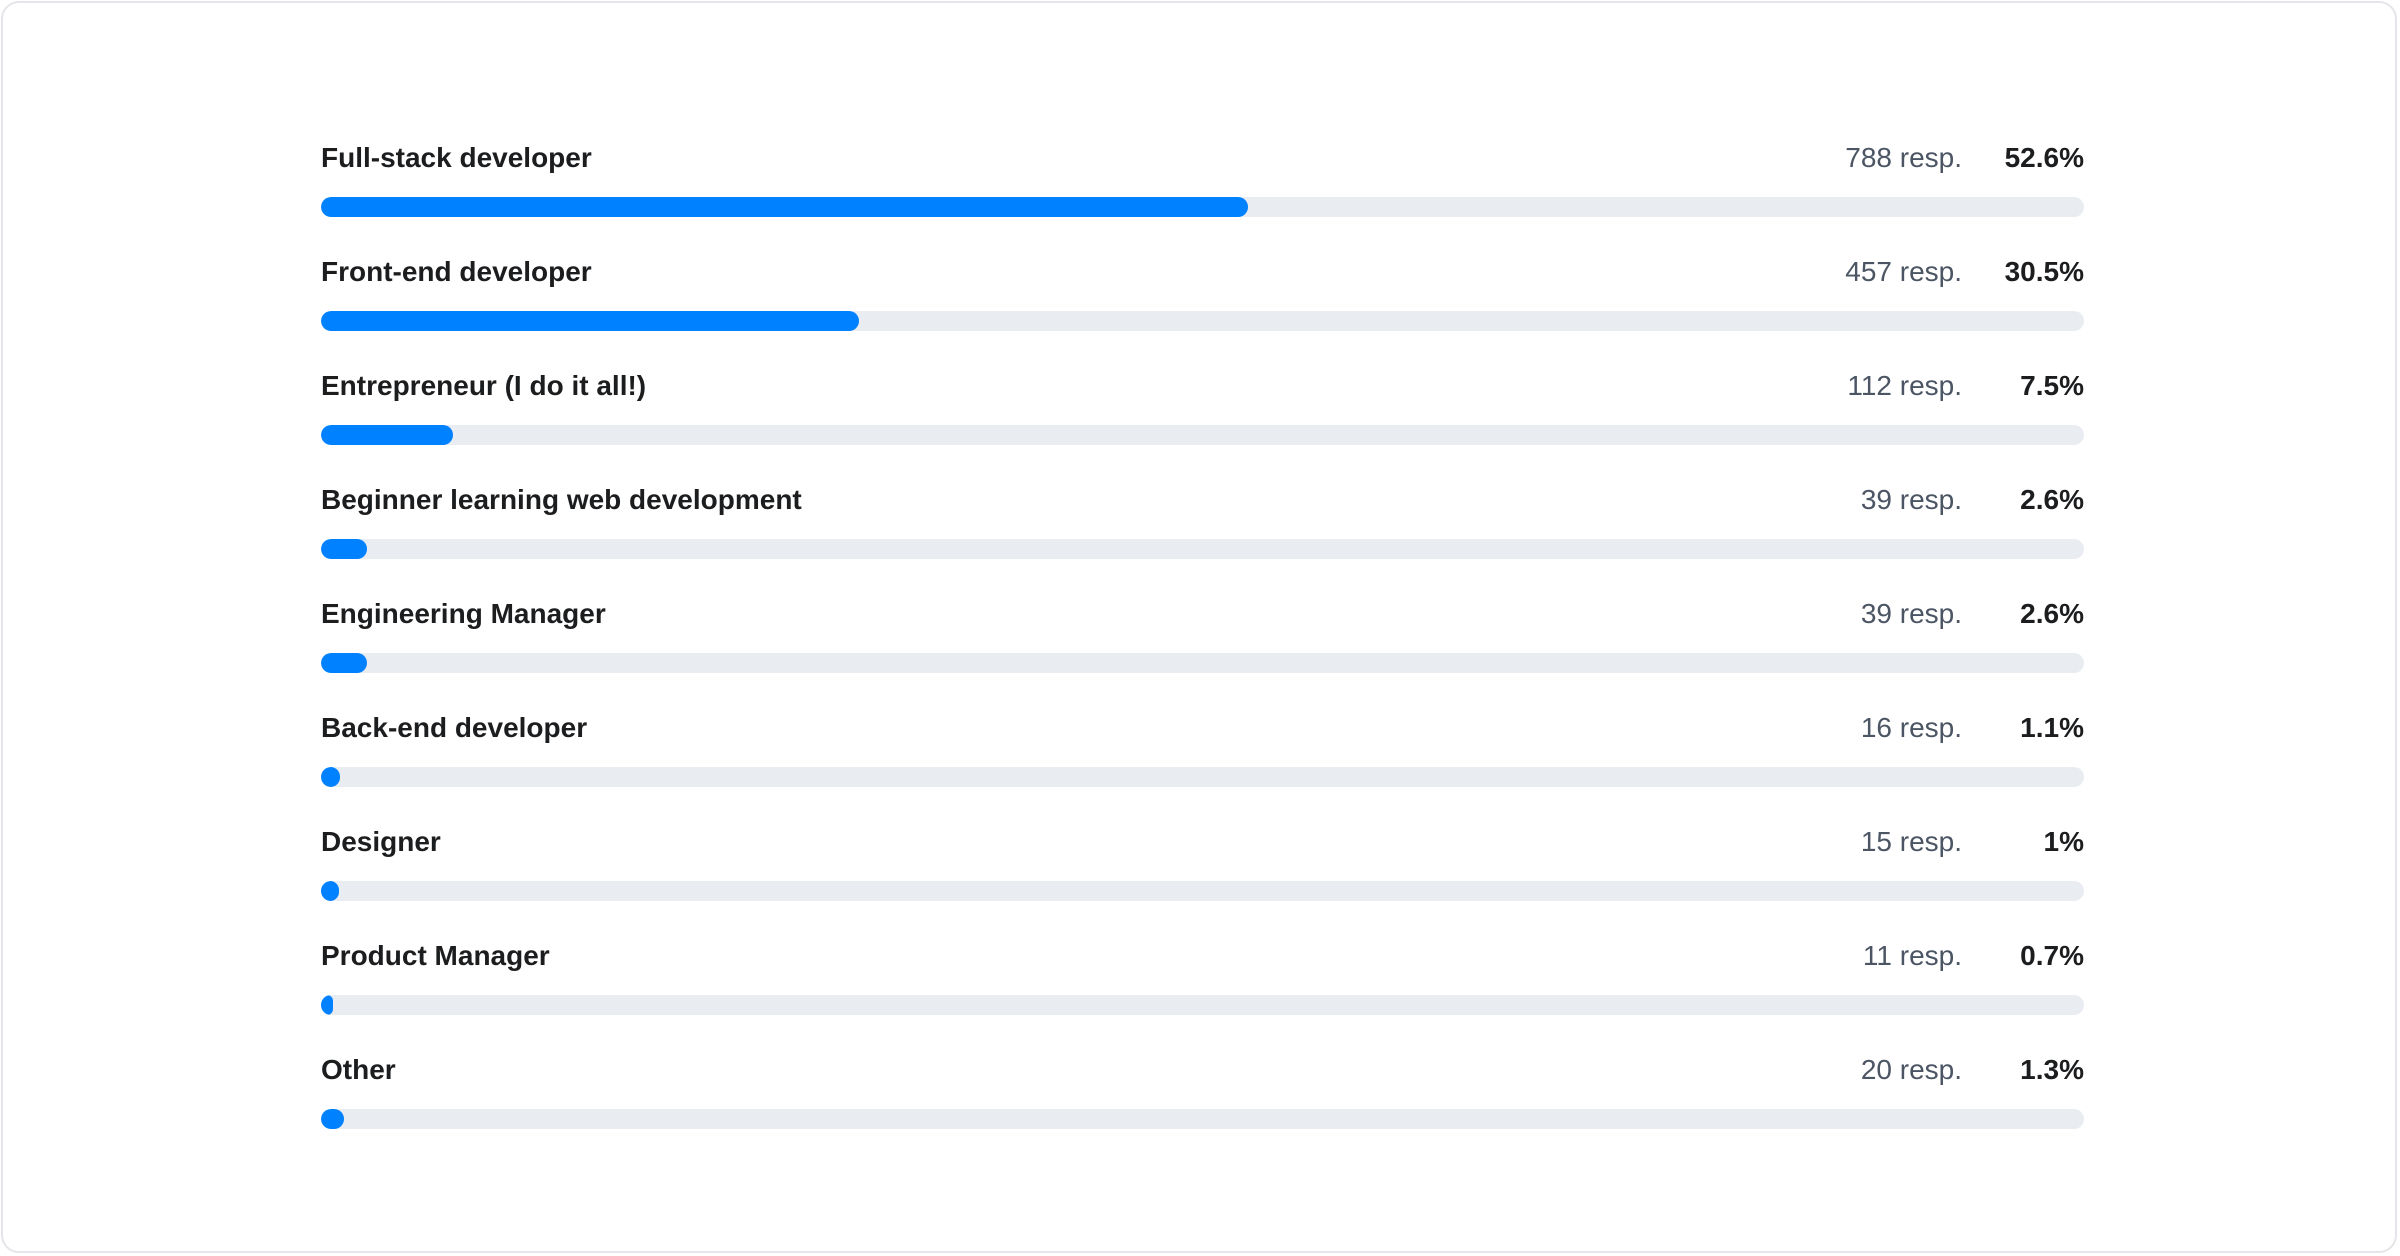 The width and height of the screenshot is (2400, 1256). I want to click on row-header: Product Manager 11 resp. 0.7%, so click(1202, 956).